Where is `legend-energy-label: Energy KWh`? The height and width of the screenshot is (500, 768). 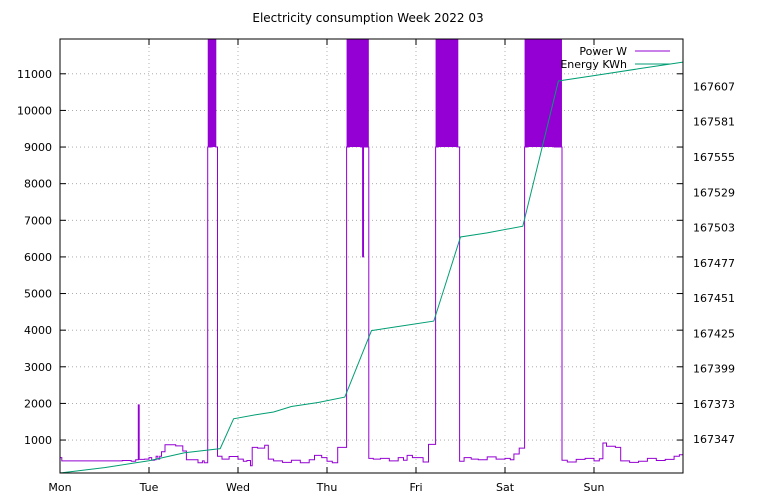
legend-energy-label: Energy KWh is located at coordinates (593, 64).